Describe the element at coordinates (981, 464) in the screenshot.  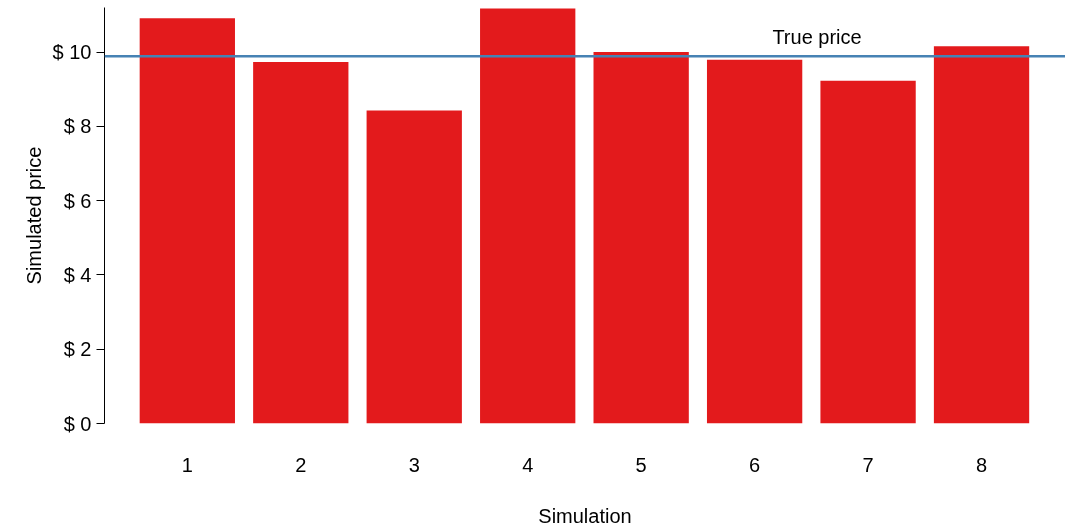
I see `x-tick-label: 8` at that location.